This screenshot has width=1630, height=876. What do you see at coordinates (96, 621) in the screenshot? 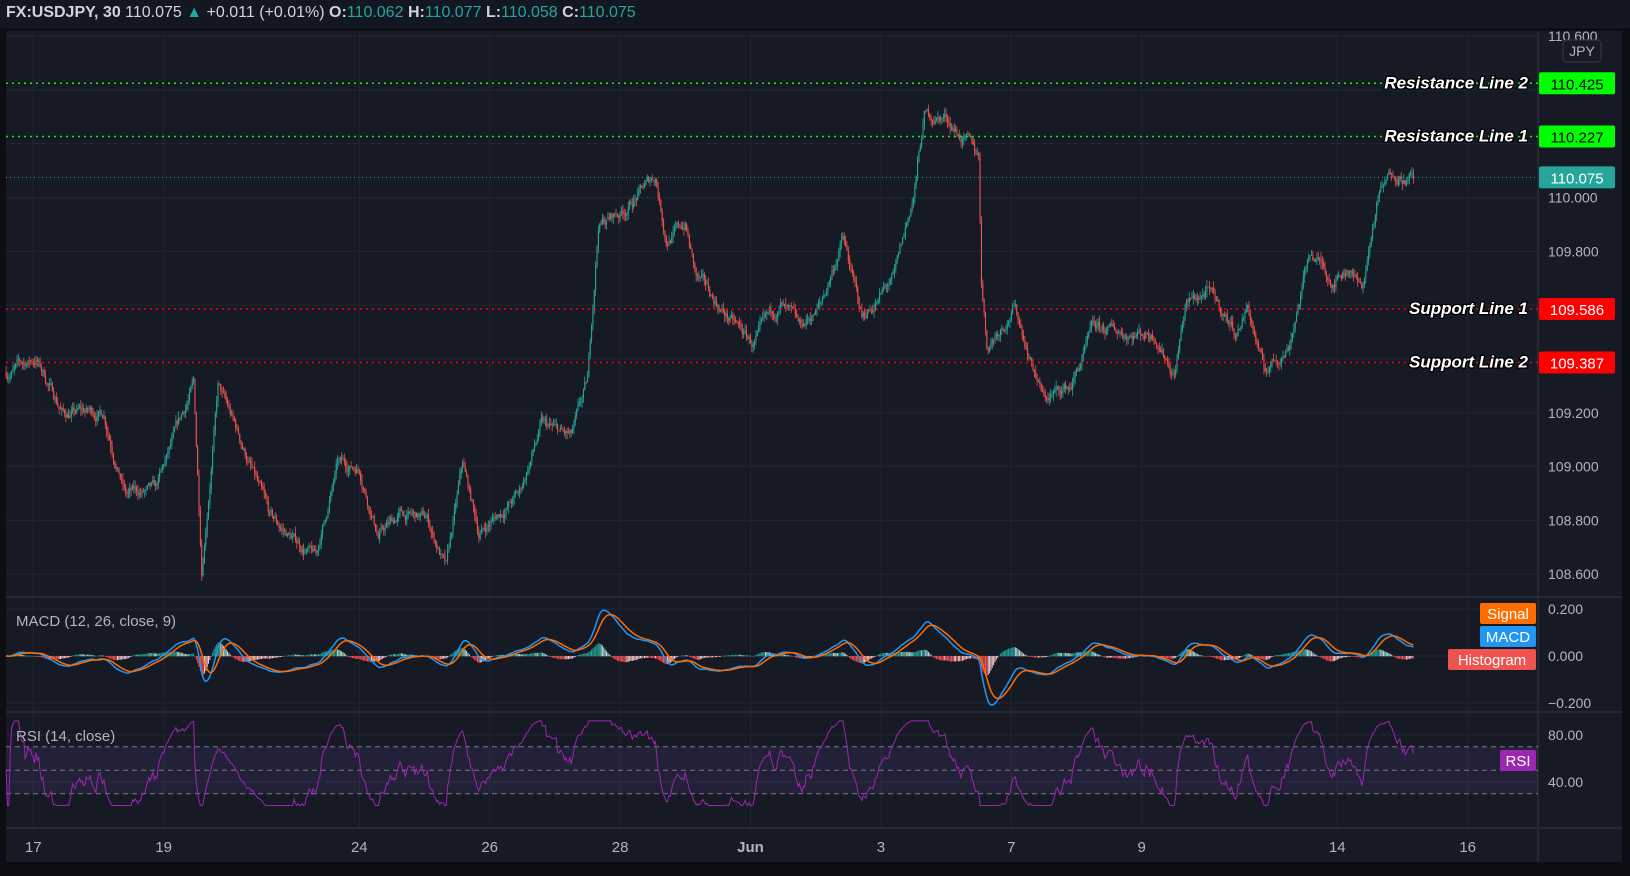
I see `macd-title: MACD (12, 26, close, 9)` at bounding box center [96, 621].